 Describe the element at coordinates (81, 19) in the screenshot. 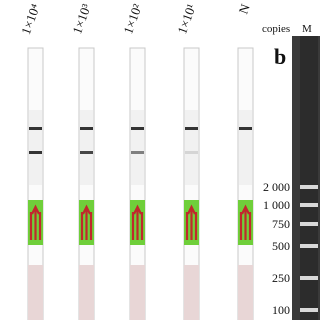

I see `strip-label: 1×10³` at that location.